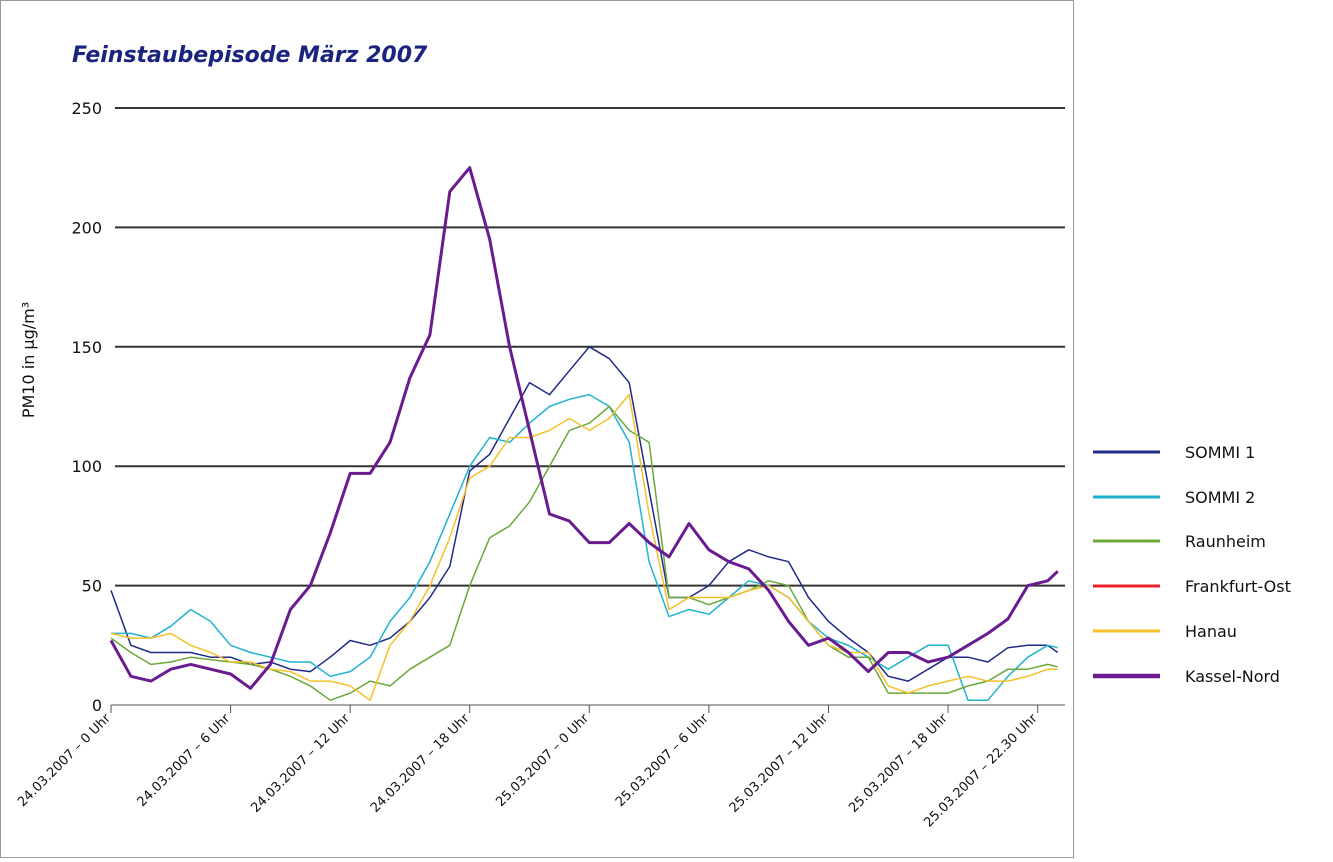  Describe the element at coordinates (86, 108) in the screenshot. I see `y-tick-label: 250` at that location.